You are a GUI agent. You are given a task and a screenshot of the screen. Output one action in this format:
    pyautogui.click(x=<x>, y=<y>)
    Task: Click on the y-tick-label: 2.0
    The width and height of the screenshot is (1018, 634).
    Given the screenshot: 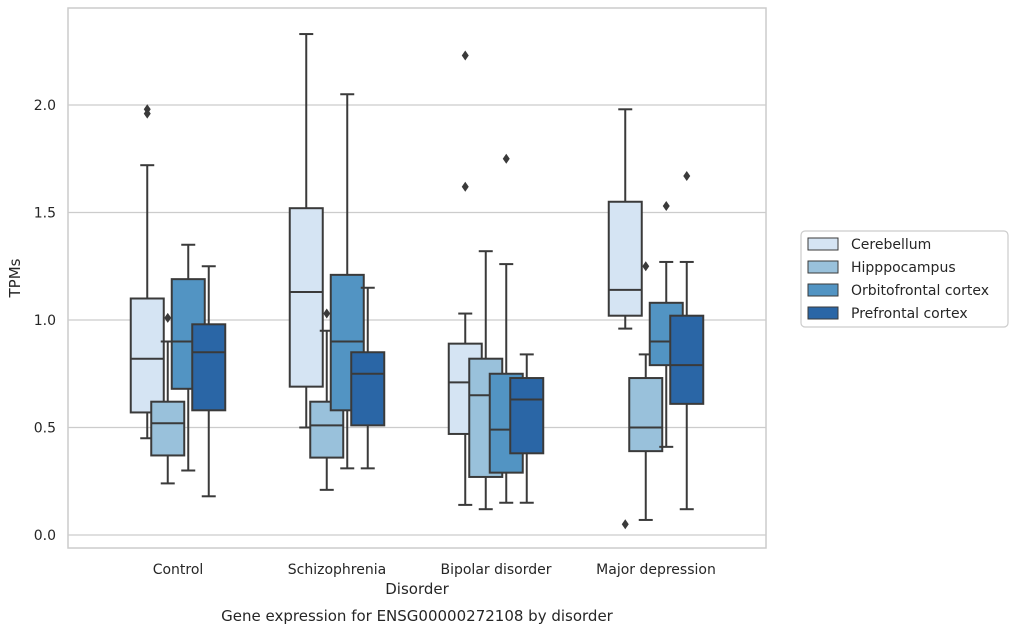 What is the action you would take?
    pyautogui.click(x=45, y=106)
    